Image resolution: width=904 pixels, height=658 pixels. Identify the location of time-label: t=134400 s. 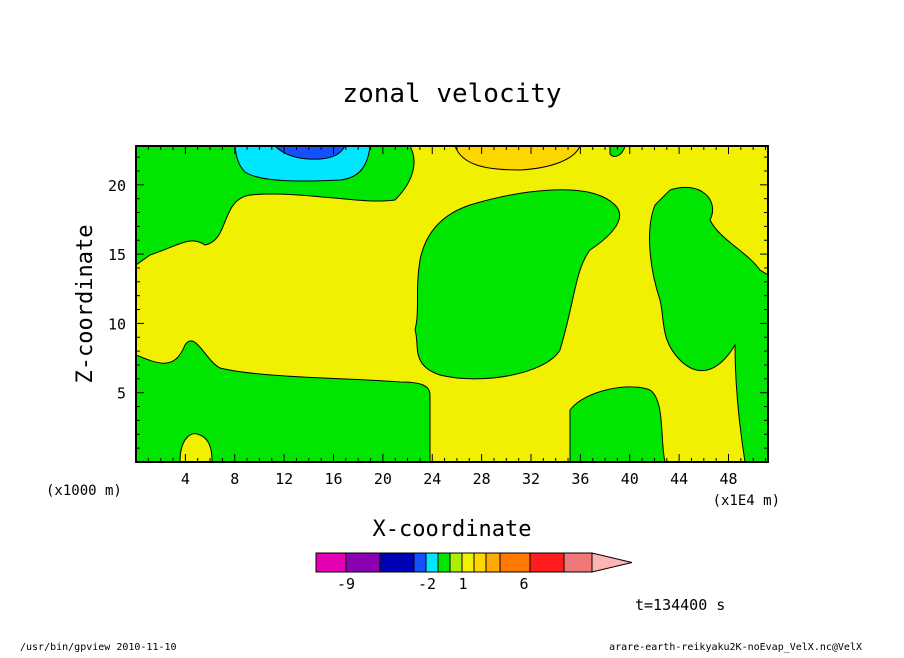
(680, 605).